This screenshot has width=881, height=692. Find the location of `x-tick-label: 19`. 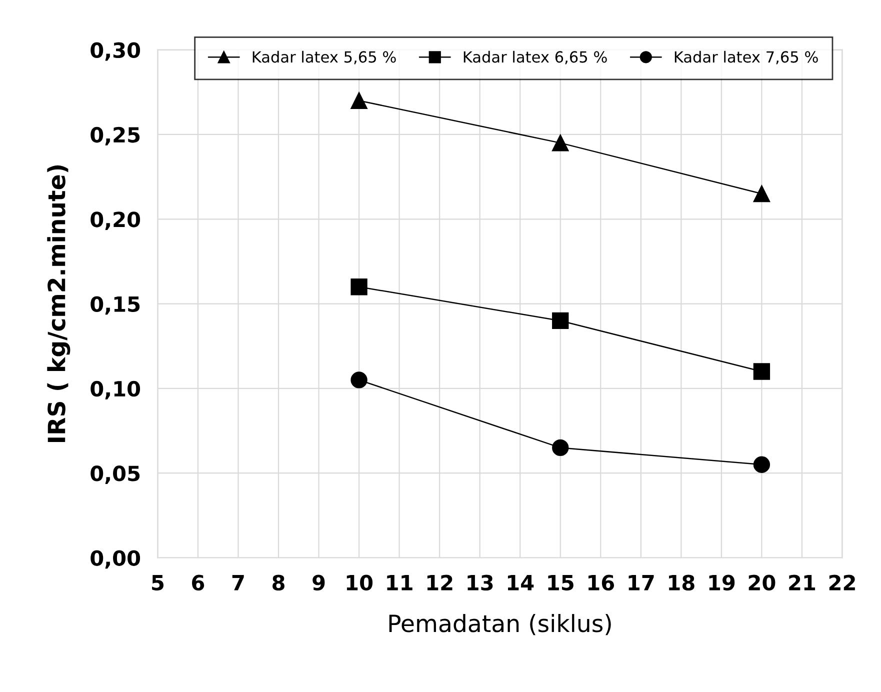

x-tick-label: 19 is located at coordinates (722, 582).